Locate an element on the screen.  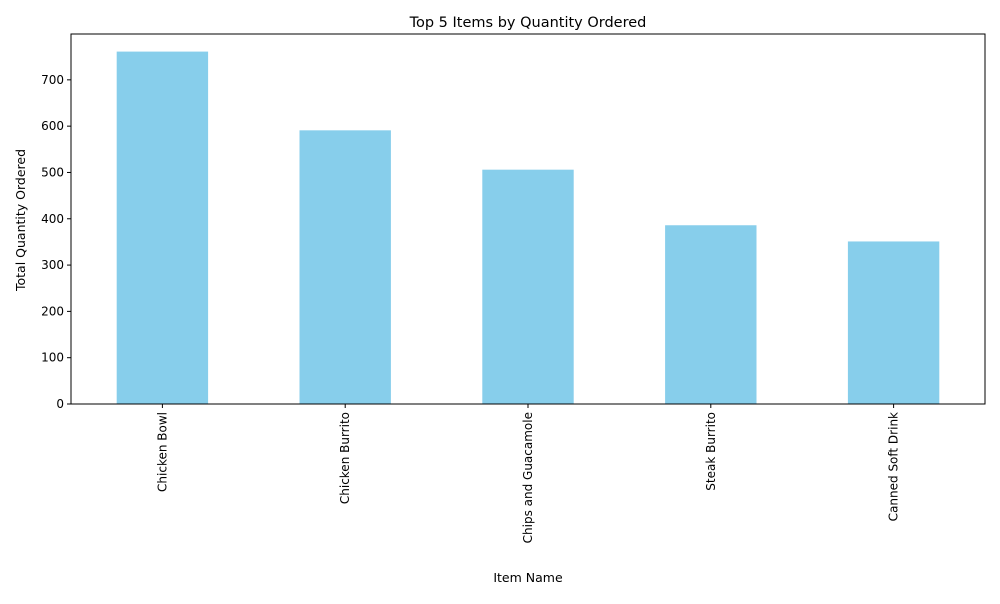
y-tick-label-1: 100 is located at coordinates (52, 358).